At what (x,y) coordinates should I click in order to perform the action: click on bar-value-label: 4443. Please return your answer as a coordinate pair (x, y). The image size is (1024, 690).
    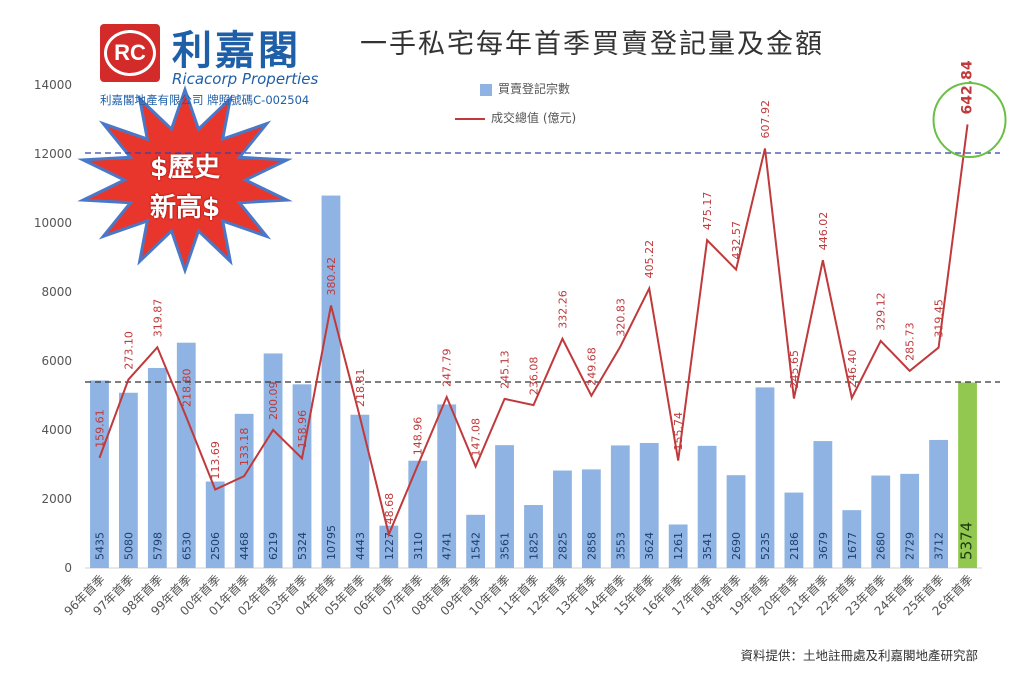
    Looking at the image, I should click on (360, 546).